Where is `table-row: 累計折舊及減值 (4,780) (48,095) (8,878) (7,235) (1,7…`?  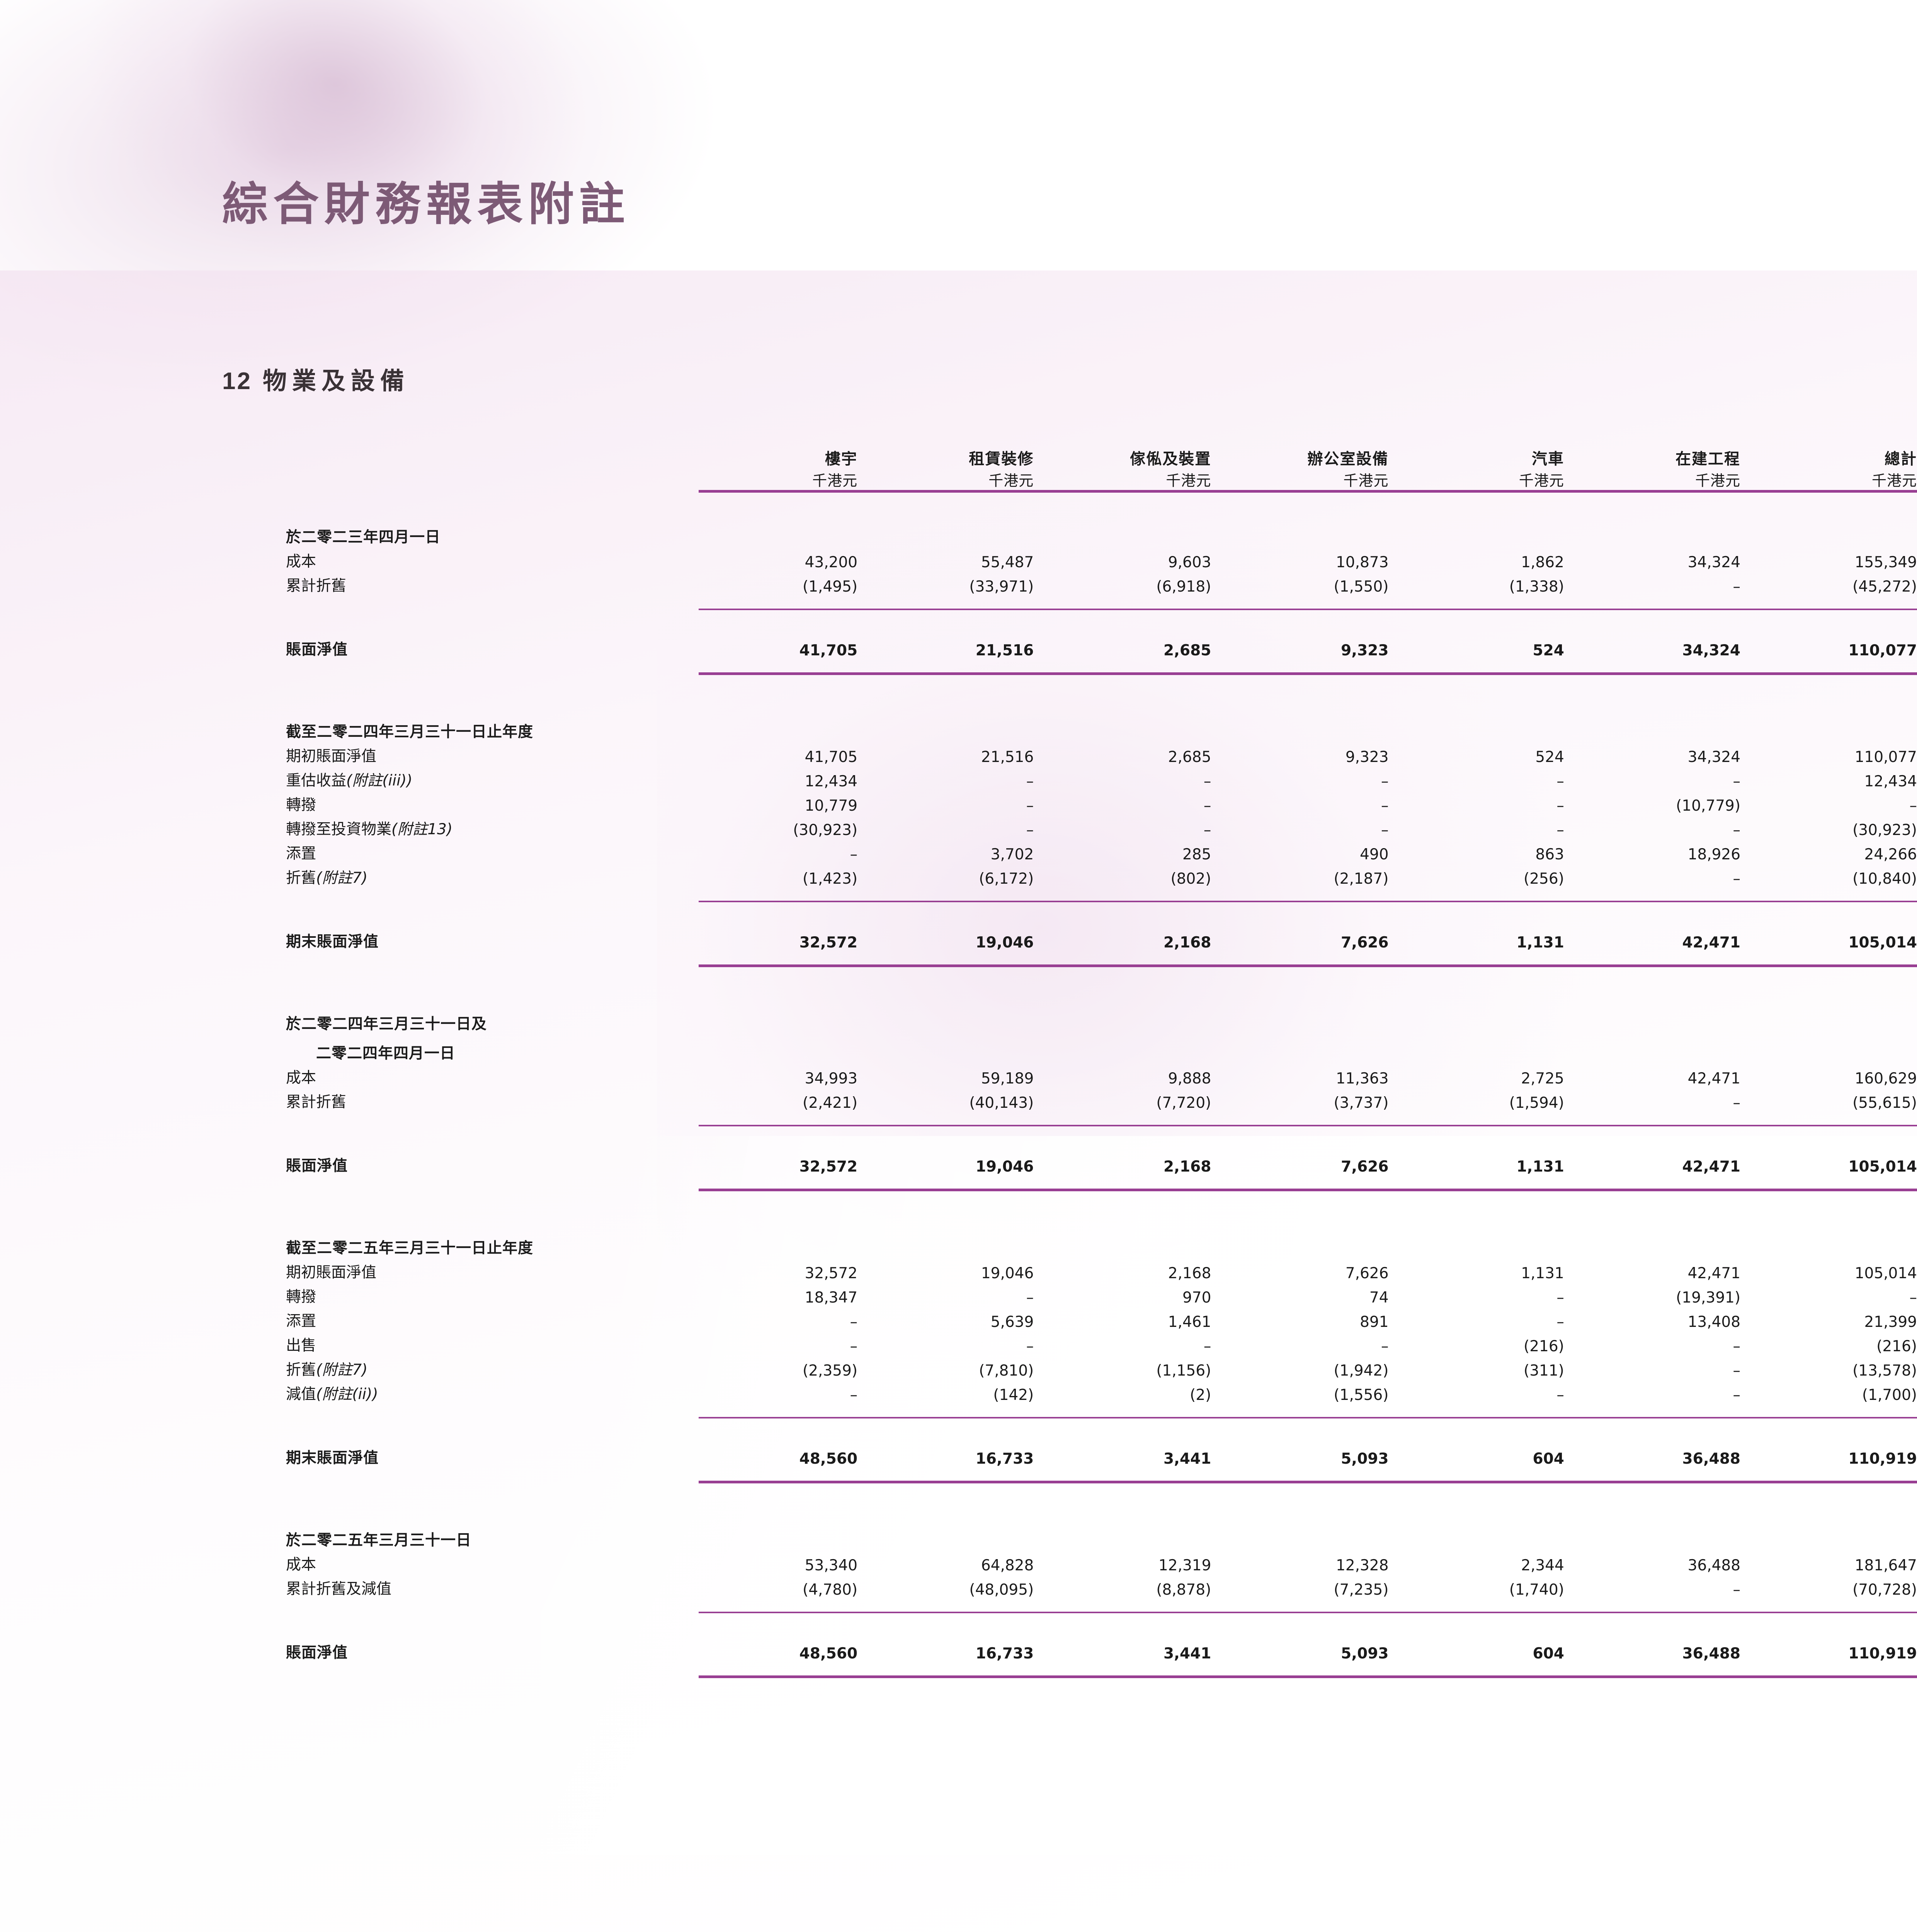
table-row: 累計折舊及減值 (4,780) (48,095) (8,878) (7,235) (1,7… is located at coordinates (1102, 1586).